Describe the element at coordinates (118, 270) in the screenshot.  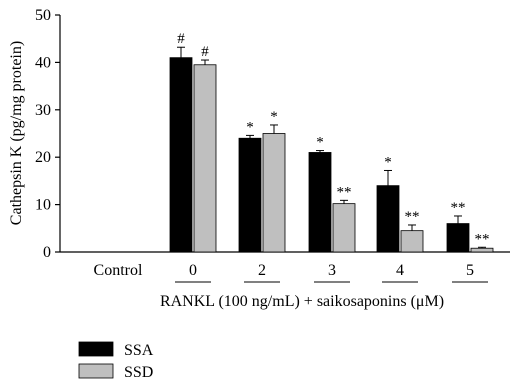
I see `x-tick-label: Control` at that location.